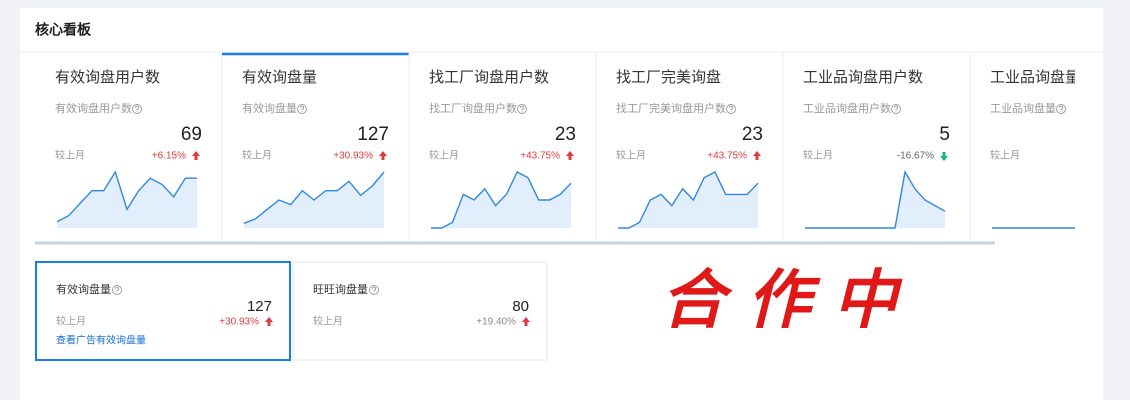  I want to click on card-title: 找工厂完美询盘, so click(668, 77).